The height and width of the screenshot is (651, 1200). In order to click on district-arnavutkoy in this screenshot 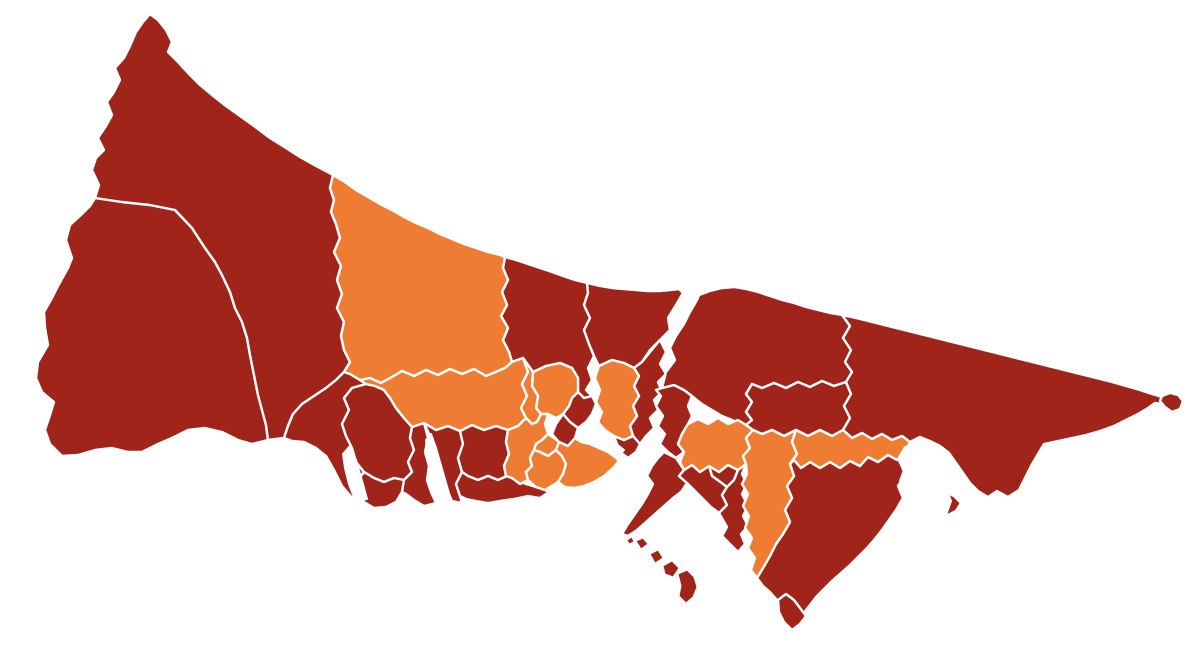, I will do `click(421, 279)`.